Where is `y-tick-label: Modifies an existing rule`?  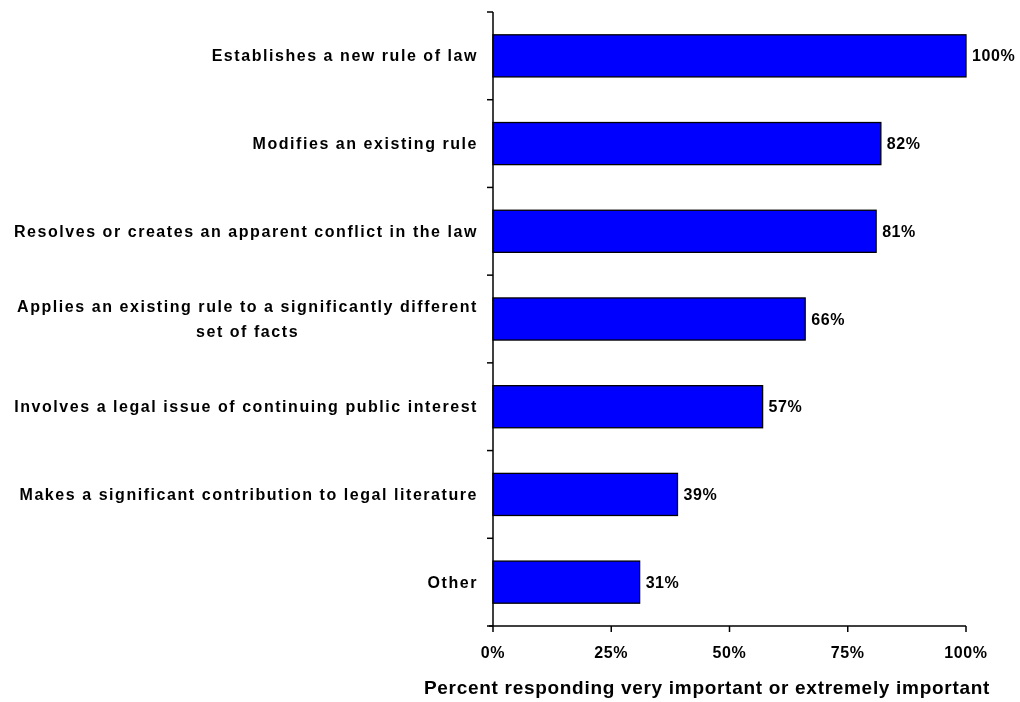
y-tick-label: Modifies an existing rule is located at coordinates (365, 144).